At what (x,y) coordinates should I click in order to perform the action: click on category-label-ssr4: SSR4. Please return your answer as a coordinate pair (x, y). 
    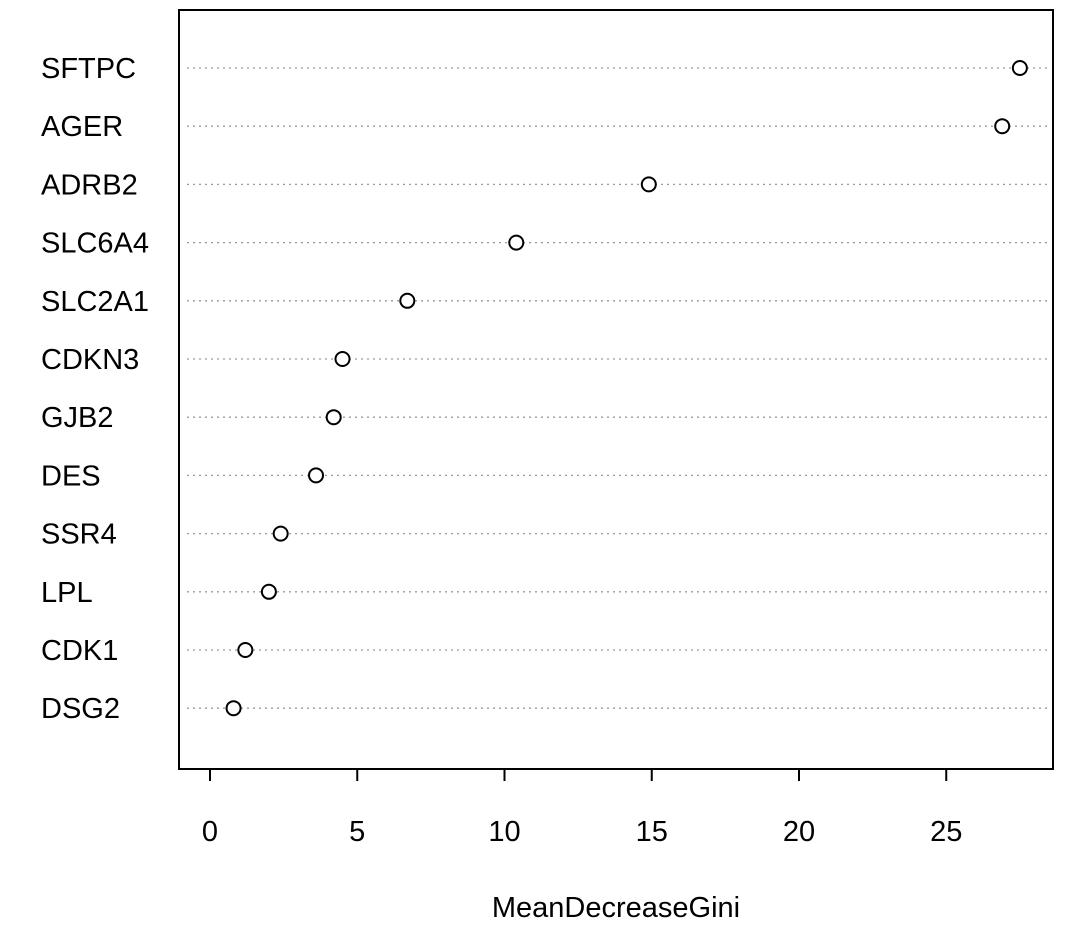
    Looking at the image, I should click on (79, 535).